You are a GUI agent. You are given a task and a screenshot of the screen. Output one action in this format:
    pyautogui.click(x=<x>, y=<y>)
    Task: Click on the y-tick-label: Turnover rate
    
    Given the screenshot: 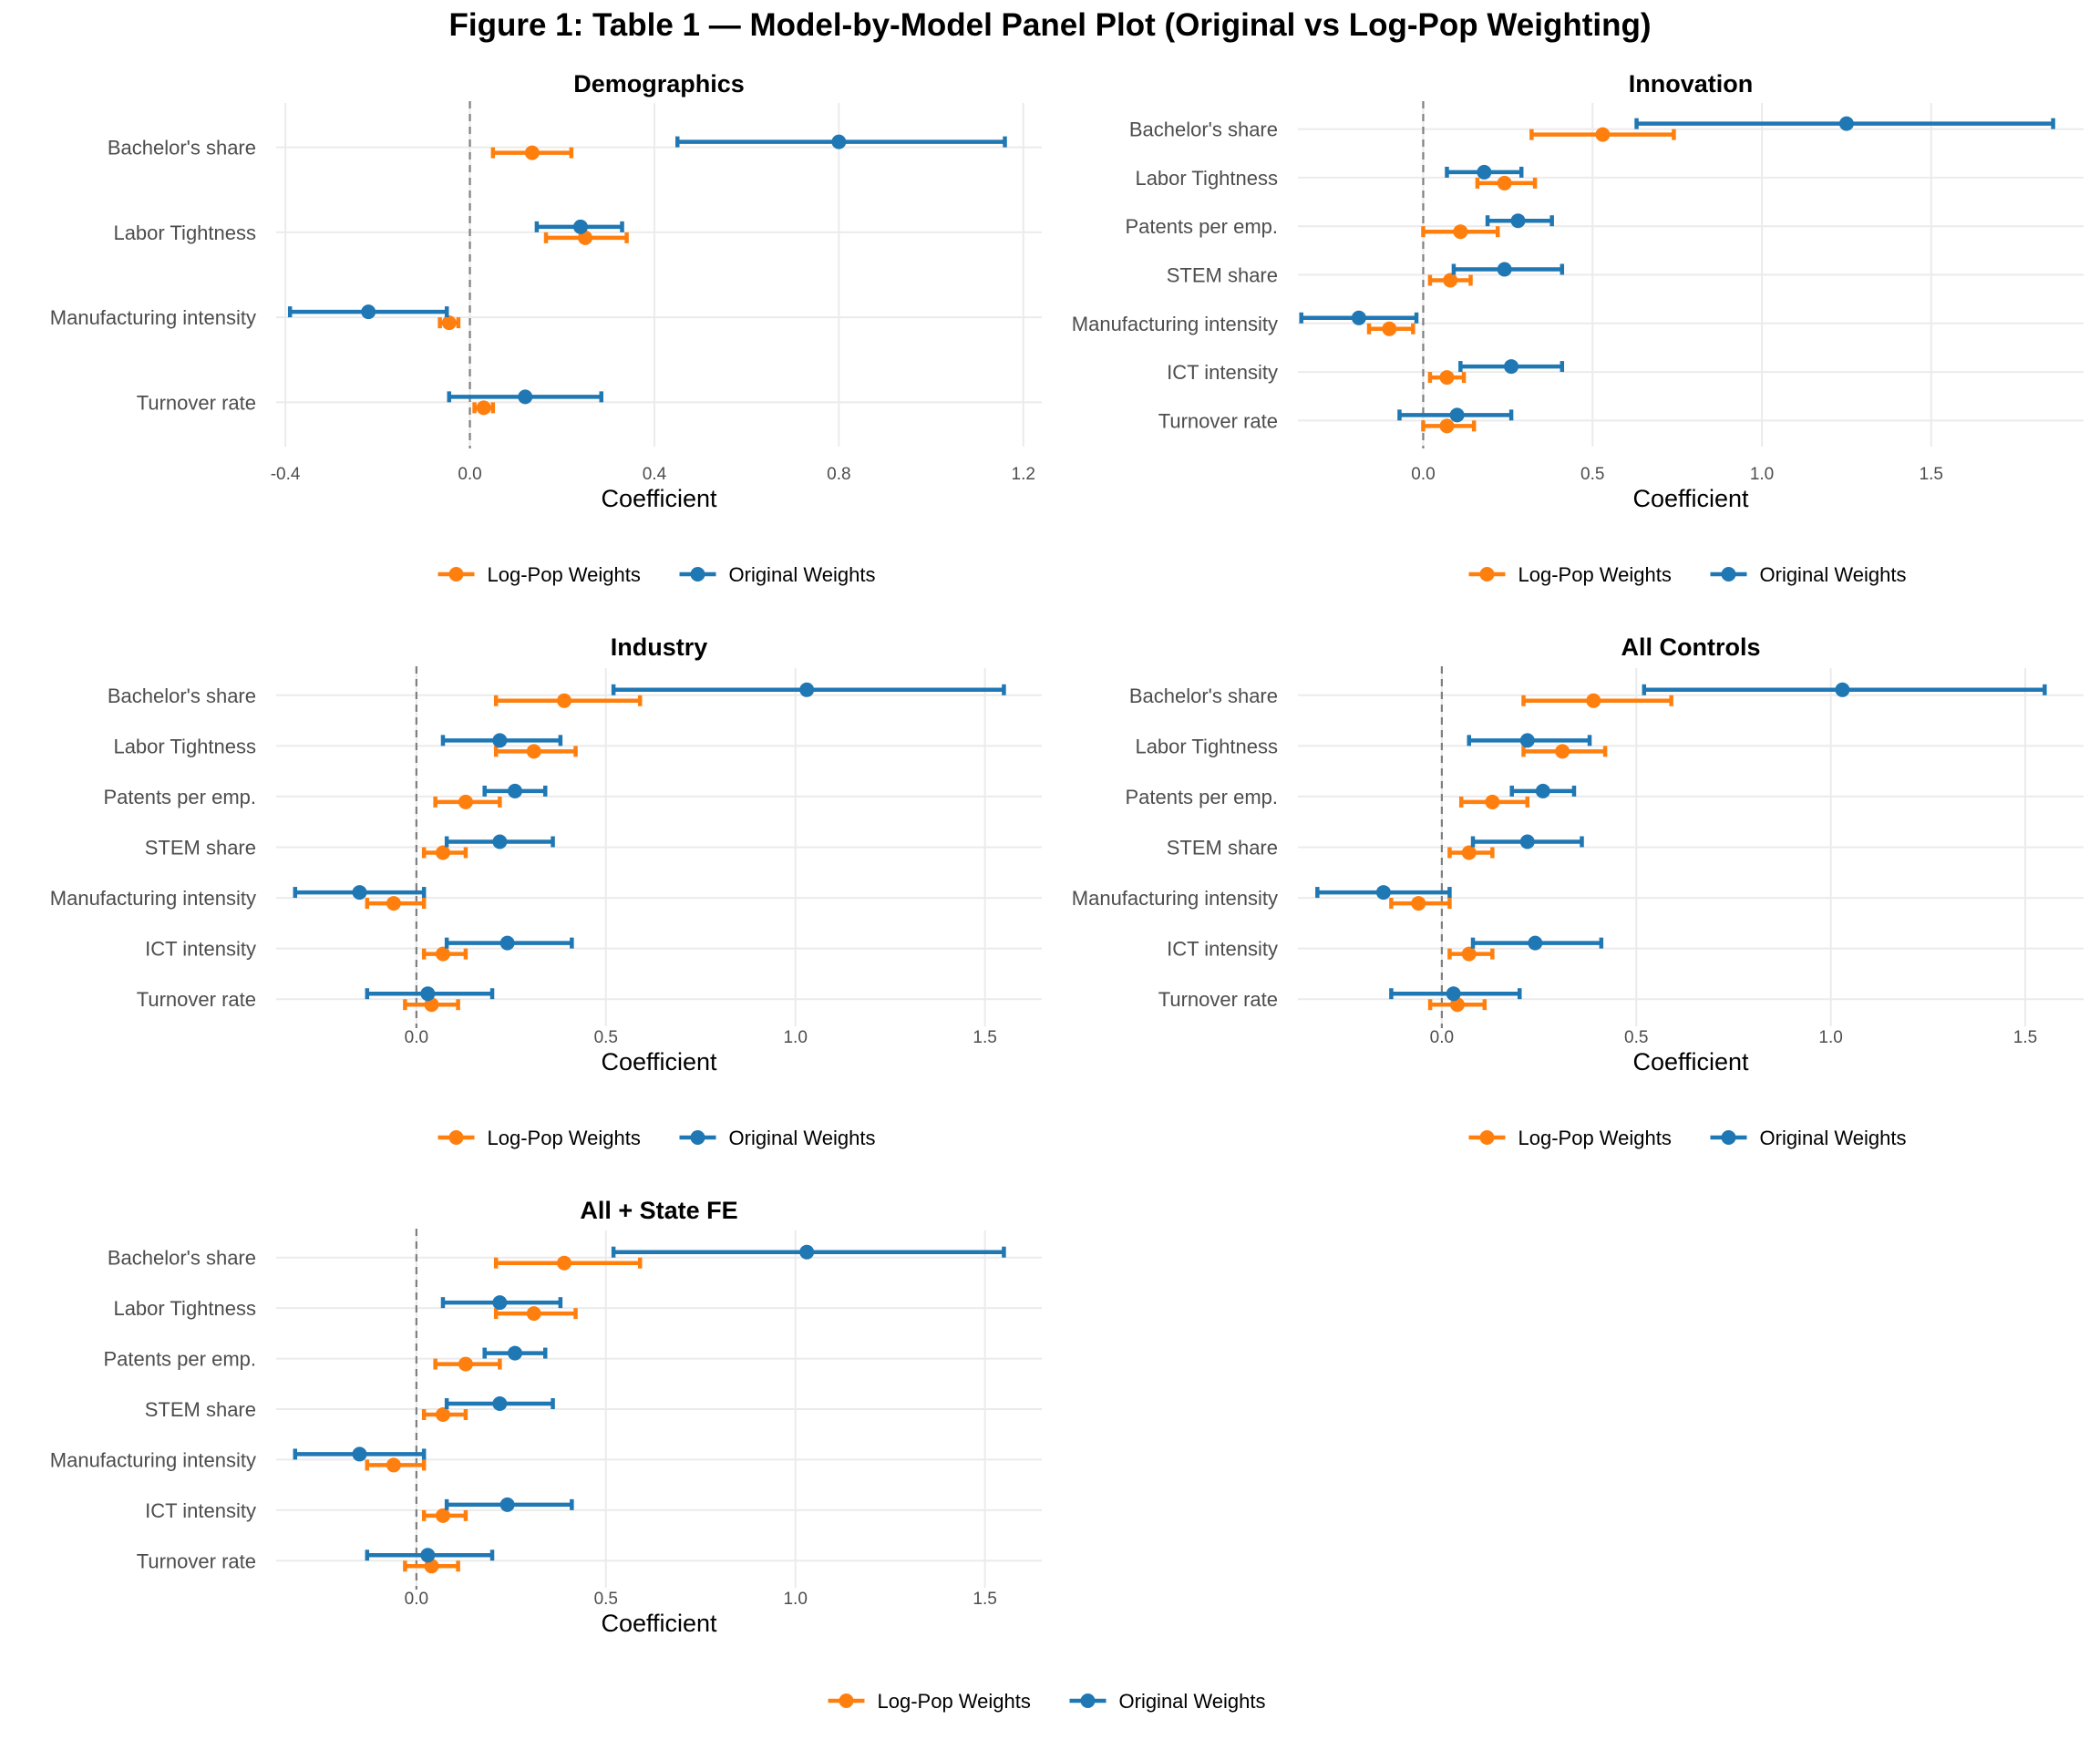 What is the action you would take?
    pyautogui.click(x=197, y=1561)
    